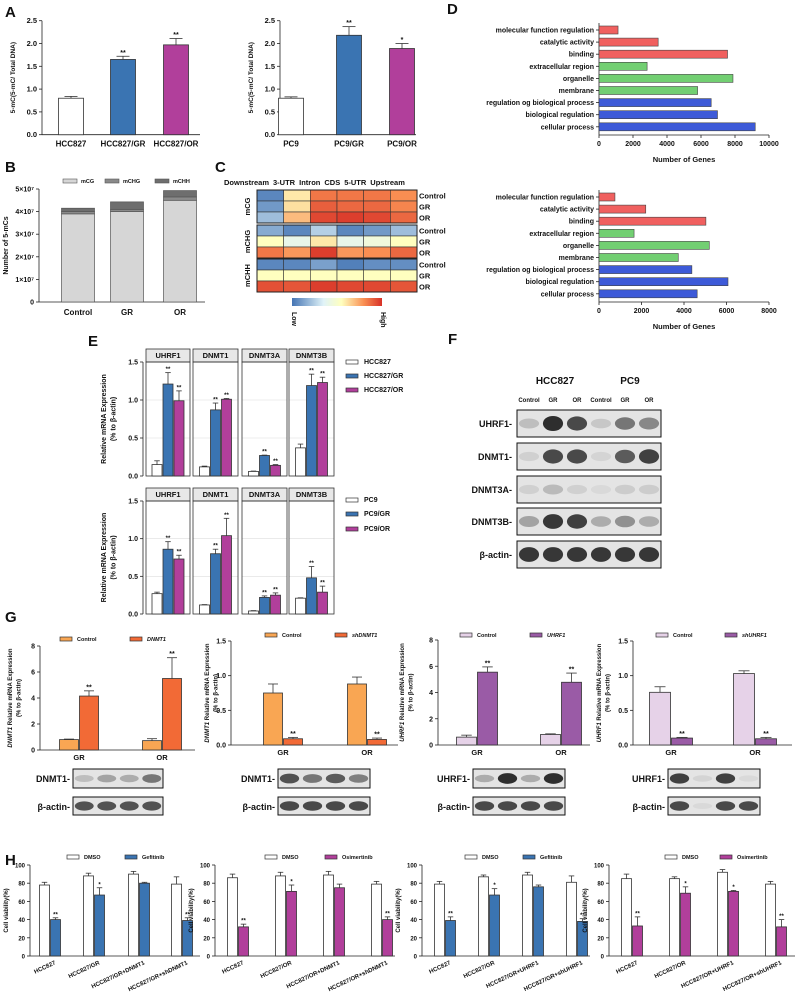  Describe the element at coordinates (432, 196) in the screenshot. I see `row-label: Control` at that location.